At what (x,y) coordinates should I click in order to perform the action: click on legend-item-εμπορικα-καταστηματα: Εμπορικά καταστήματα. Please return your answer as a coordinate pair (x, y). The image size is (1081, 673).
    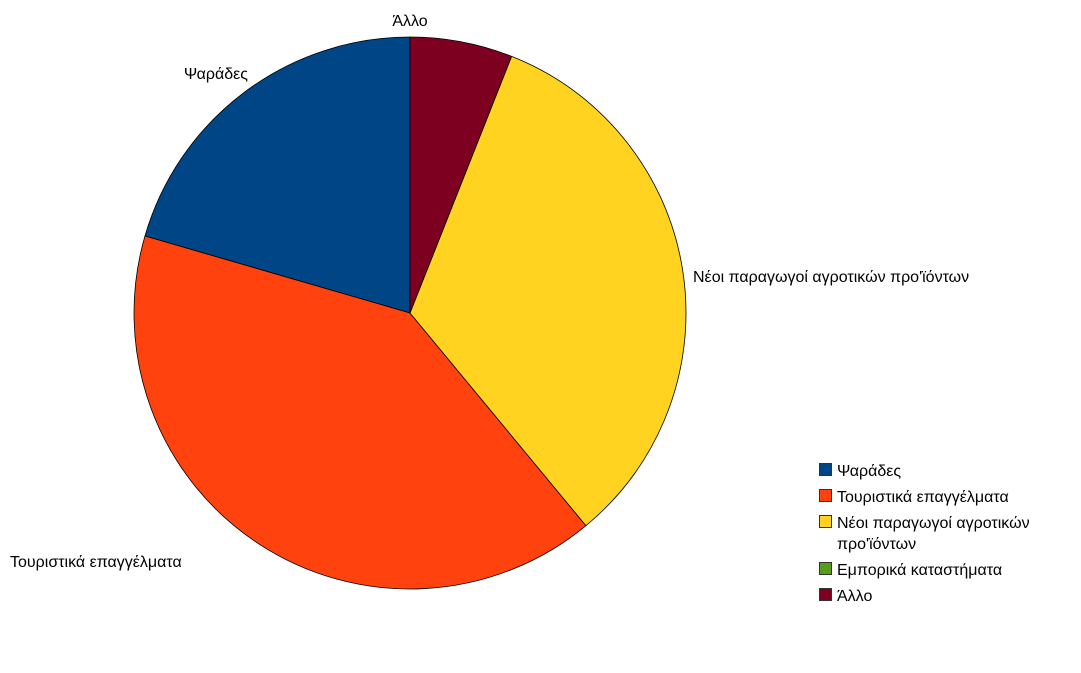
    Looking at the image, I should click on (946, 570).